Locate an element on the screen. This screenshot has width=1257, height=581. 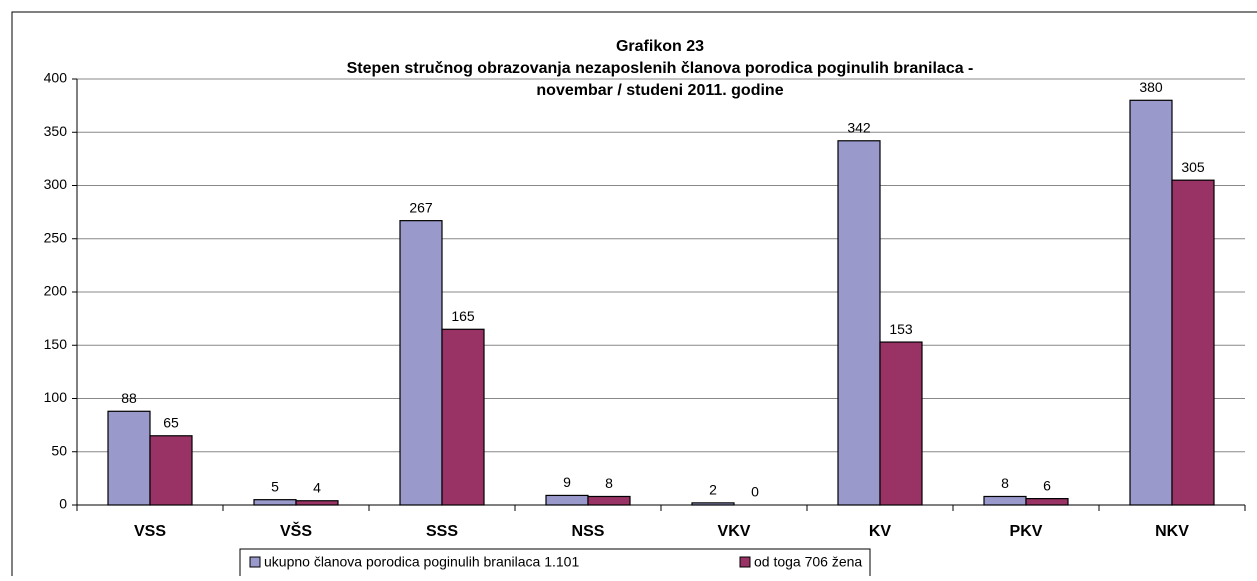
y-tick-label: 200 is located at coordinates (56, 291).